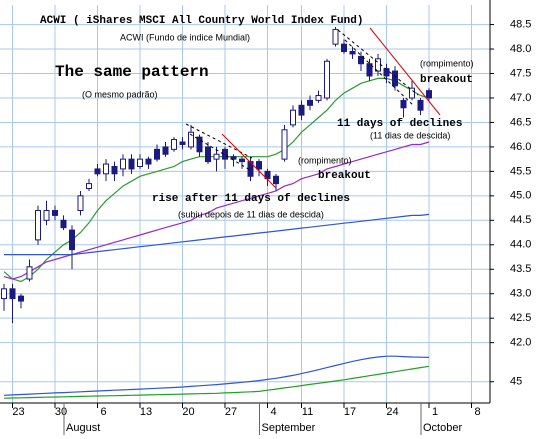 The image size is (545, 439). I want to click on x-tick-label: 13, so click(146, 412).